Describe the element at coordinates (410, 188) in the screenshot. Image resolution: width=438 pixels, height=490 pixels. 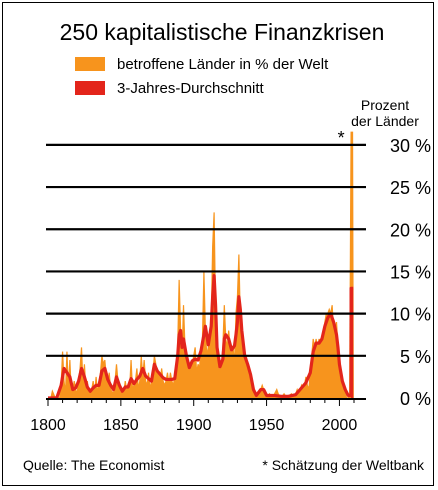
I see `y-tick-label: 25 %` at that location.